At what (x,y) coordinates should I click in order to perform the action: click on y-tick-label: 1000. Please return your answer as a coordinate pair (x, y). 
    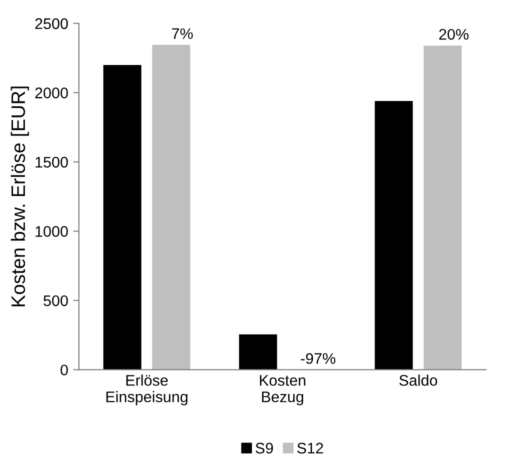
    Looking at the image, I should click on (52, 231).